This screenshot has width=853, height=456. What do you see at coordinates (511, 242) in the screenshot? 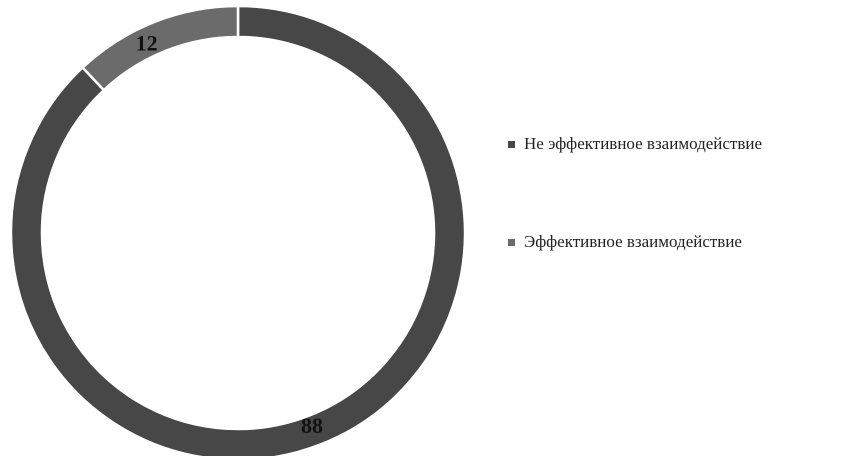
I see `legend-swatch-effective` at bounding box center [511, 242].